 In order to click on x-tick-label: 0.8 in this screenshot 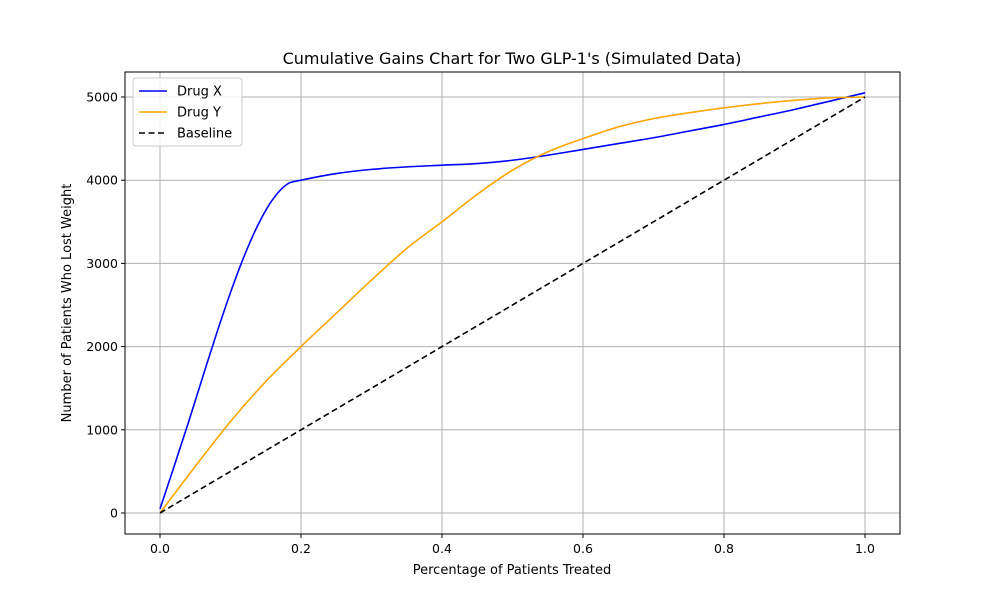, I will do `click(724, 548)`.